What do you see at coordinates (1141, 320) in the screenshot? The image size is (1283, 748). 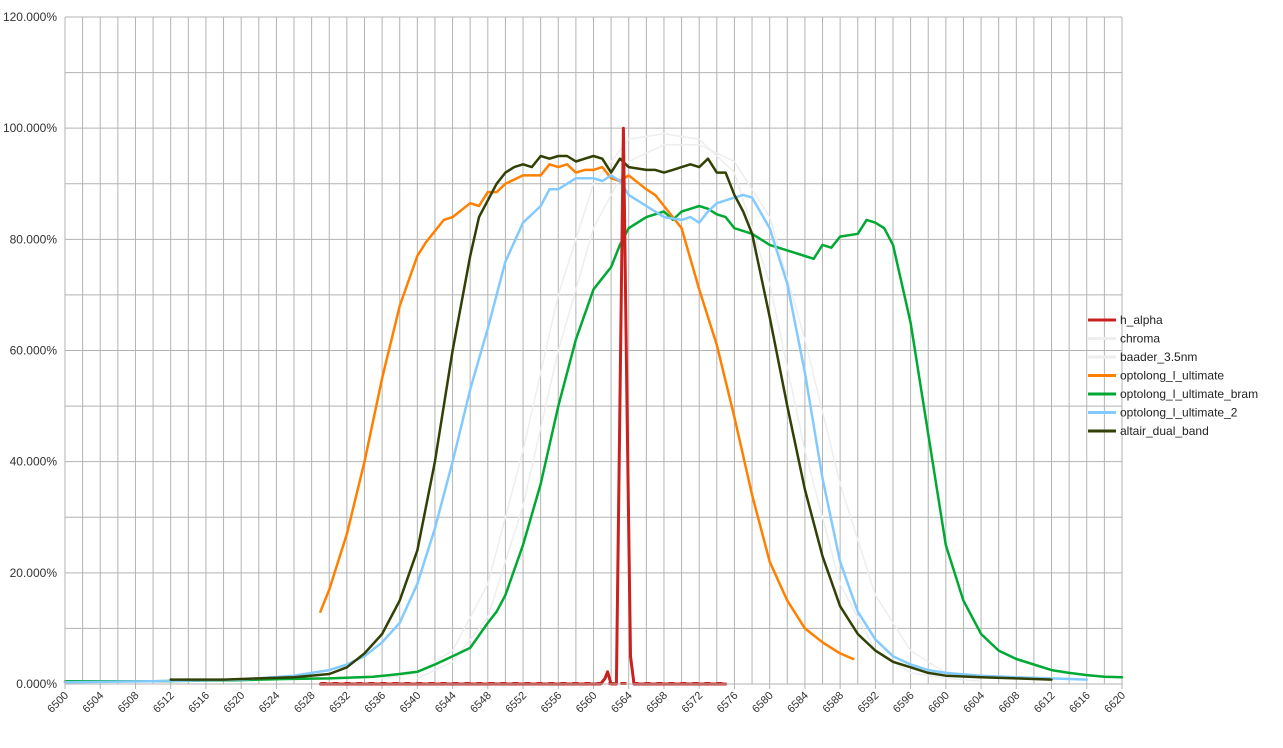 I see `legend-label: h_alpha` at bounding box center [1141, 320].